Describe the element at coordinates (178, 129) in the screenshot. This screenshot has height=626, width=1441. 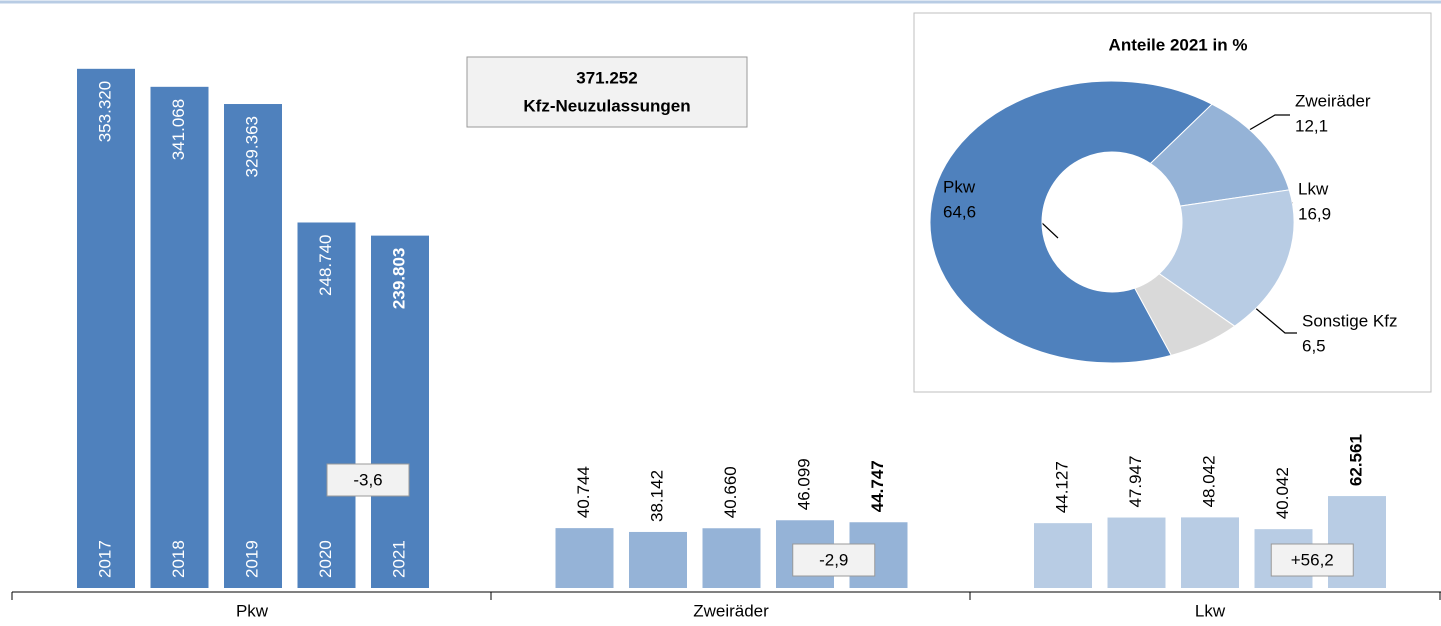
I see `value-label: 341.068` at that location.